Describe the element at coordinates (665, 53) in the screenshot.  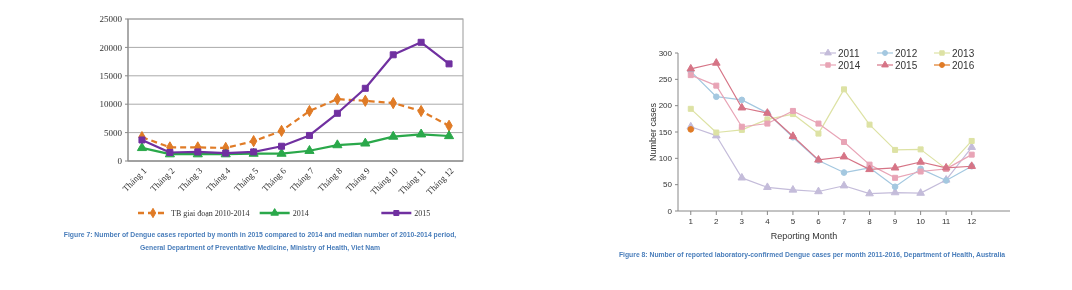
I see `y-tick-label: 300` at that location.